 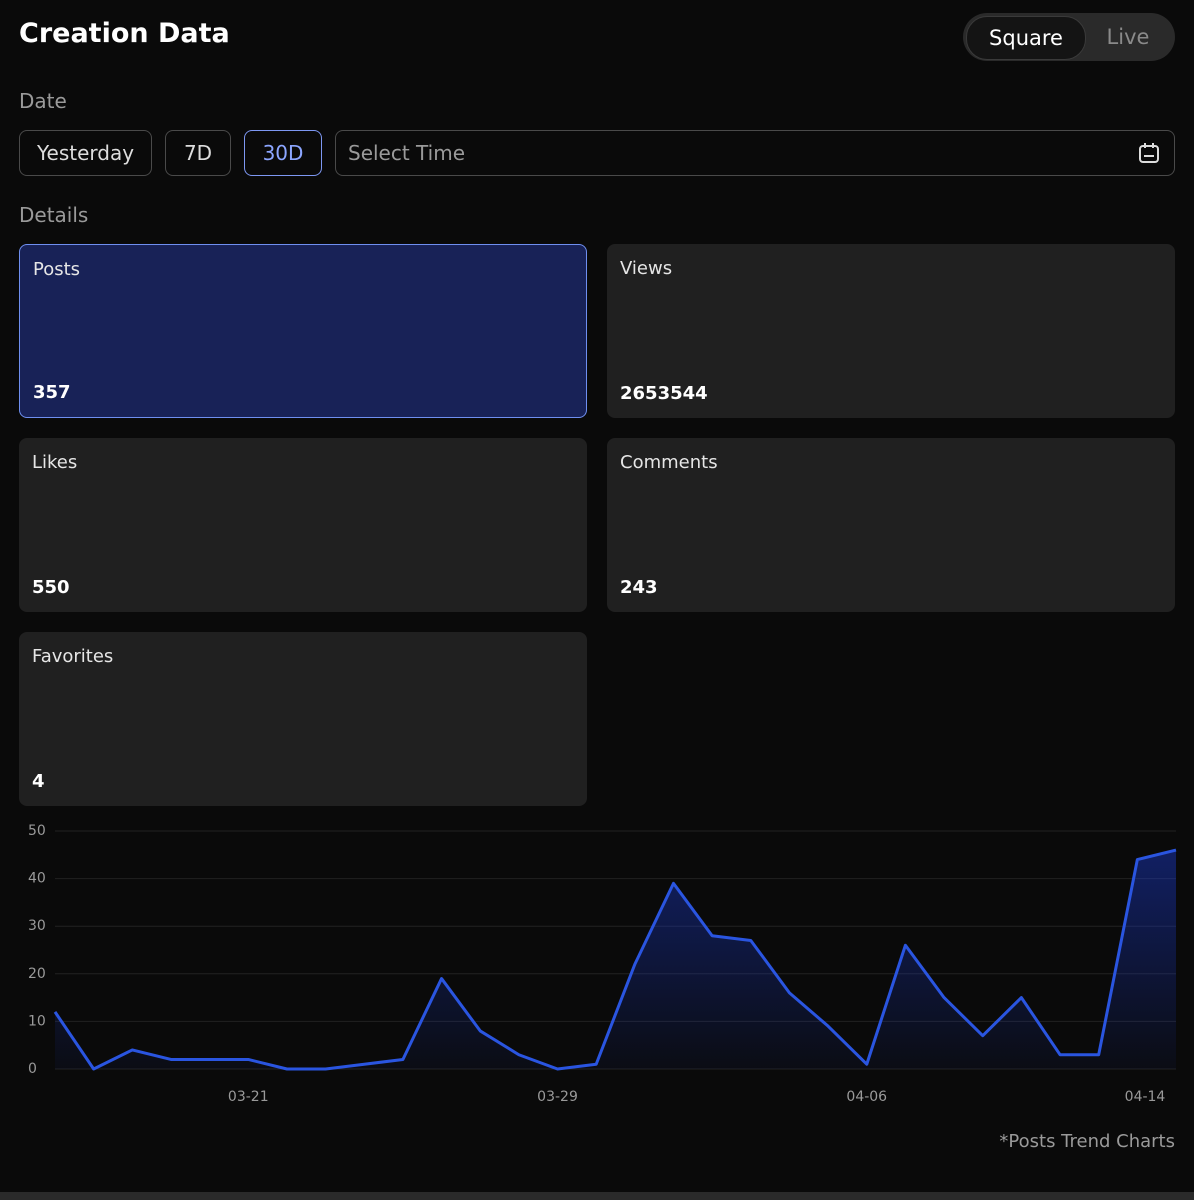 What do you see at coordinates (51, 587) in the screenshot?
I see `card-value: 550` at bounding box center [51, 587].